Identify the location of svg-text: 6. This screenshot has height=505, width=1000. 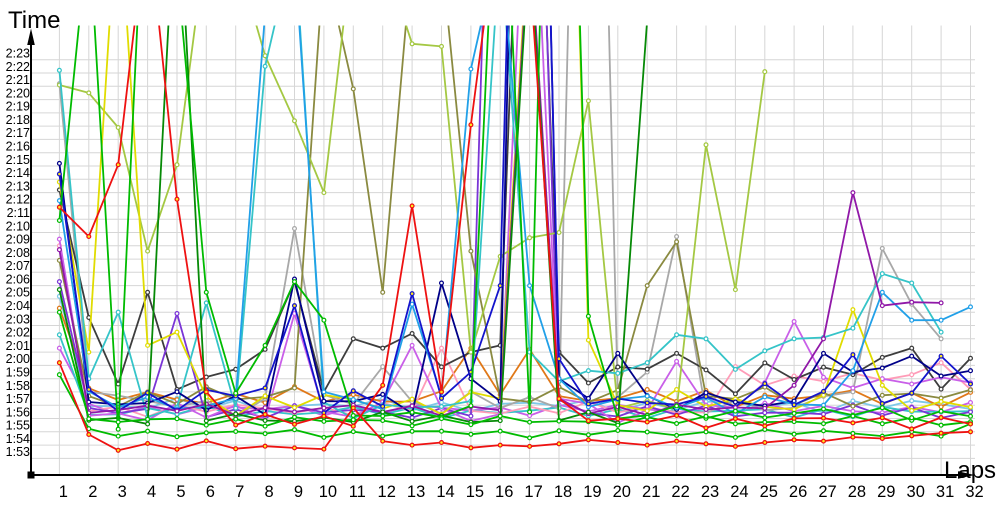
(210, 491).